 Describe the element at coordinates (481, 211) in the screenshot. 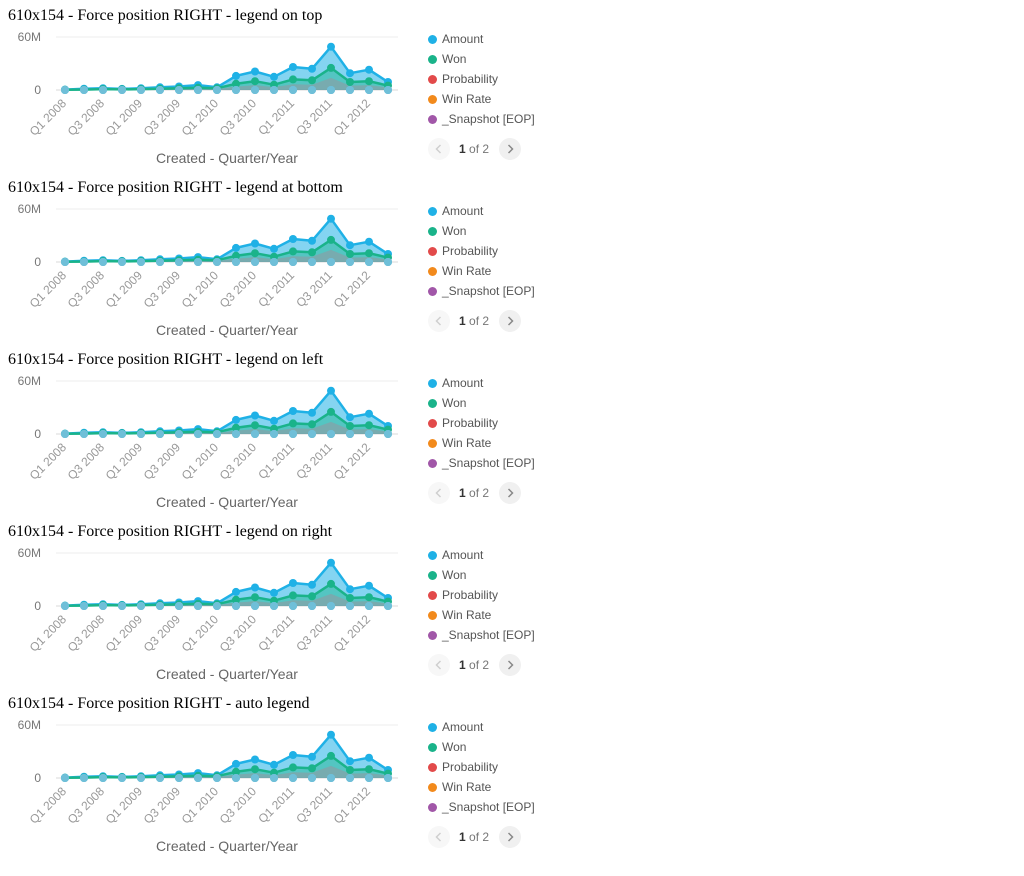

I see `legend-item: Amount` at that location.